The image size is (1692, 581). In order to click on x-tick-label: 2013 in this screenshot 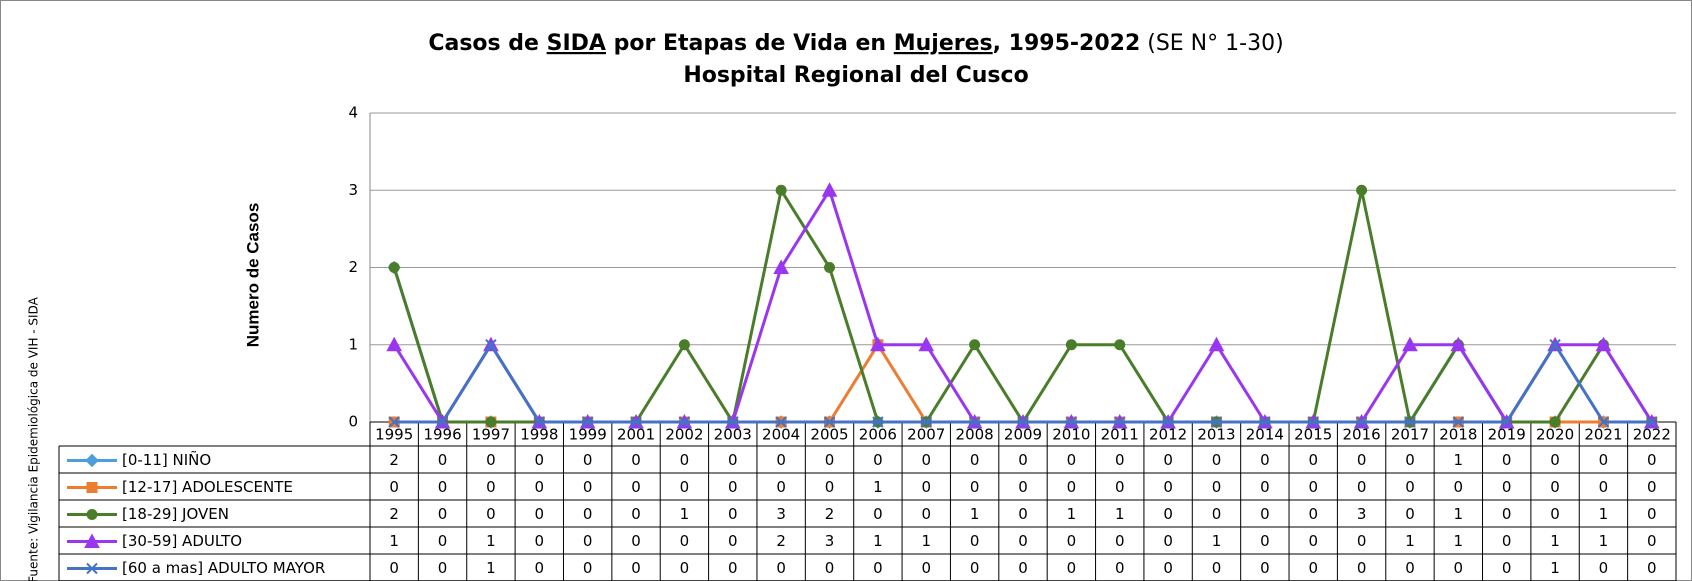, I will do `click(1216, 435)`.